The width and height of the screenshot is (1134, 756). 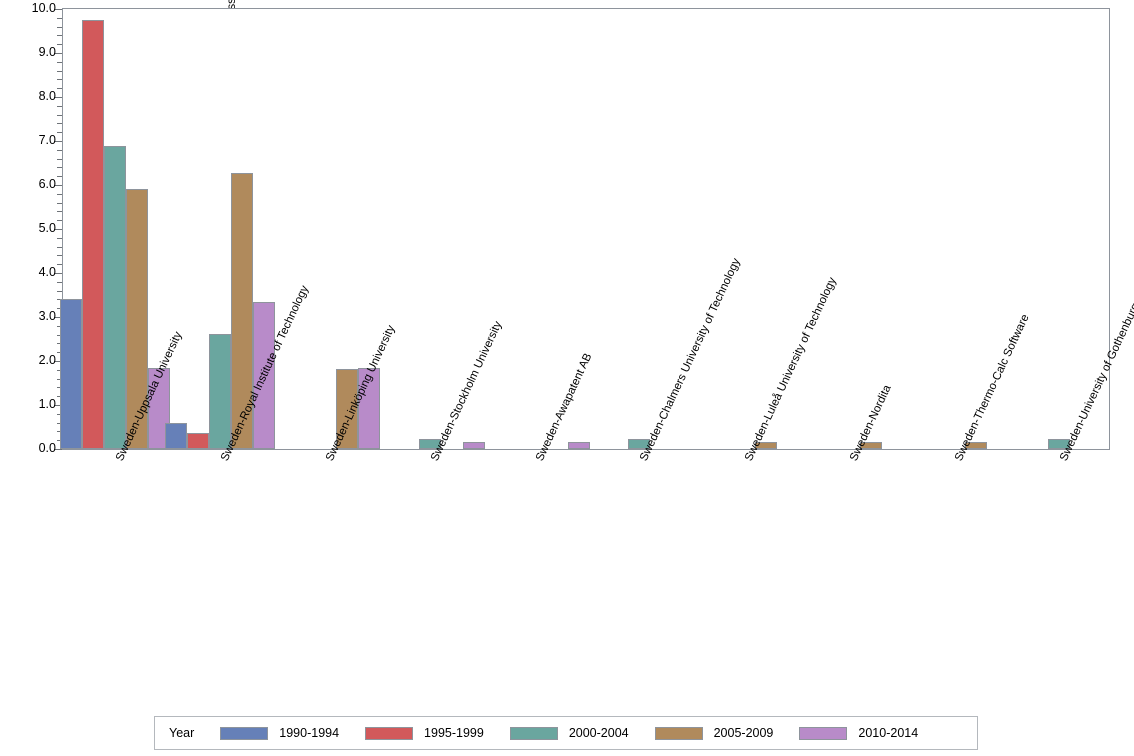 I want to click on legend-item-label: 2005-2009, so click(x=743, y=733).